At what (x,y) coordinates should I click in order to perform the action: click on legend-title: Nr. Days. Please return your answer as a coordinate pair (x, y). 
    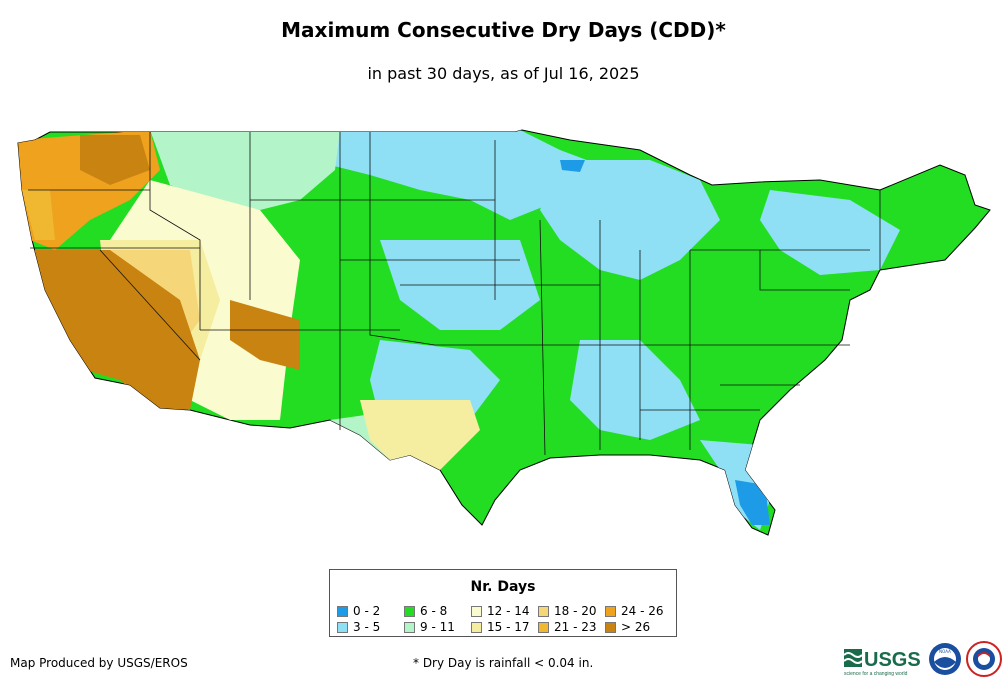
    Looking at the image, I should click on (503, 587).